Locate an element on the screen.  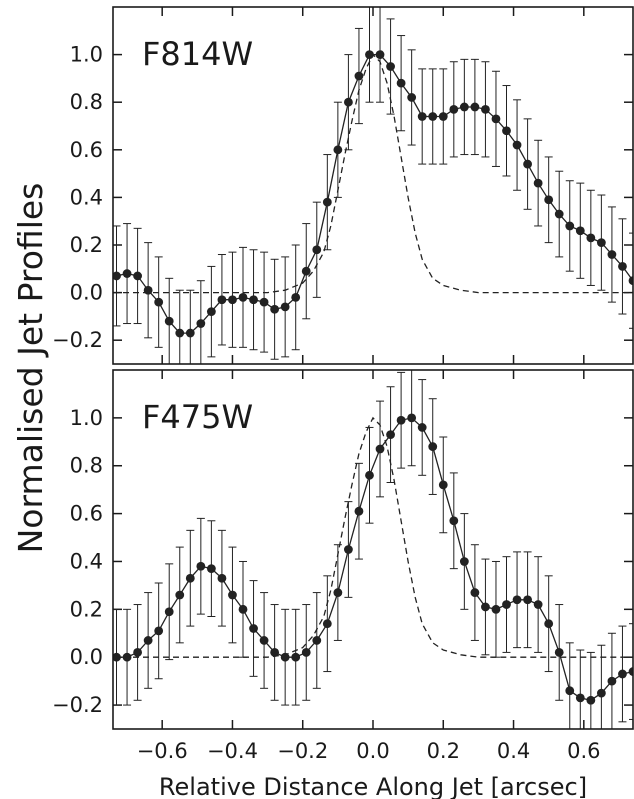
y-tick-label: 0.6 is located at coordinates (86, 150).